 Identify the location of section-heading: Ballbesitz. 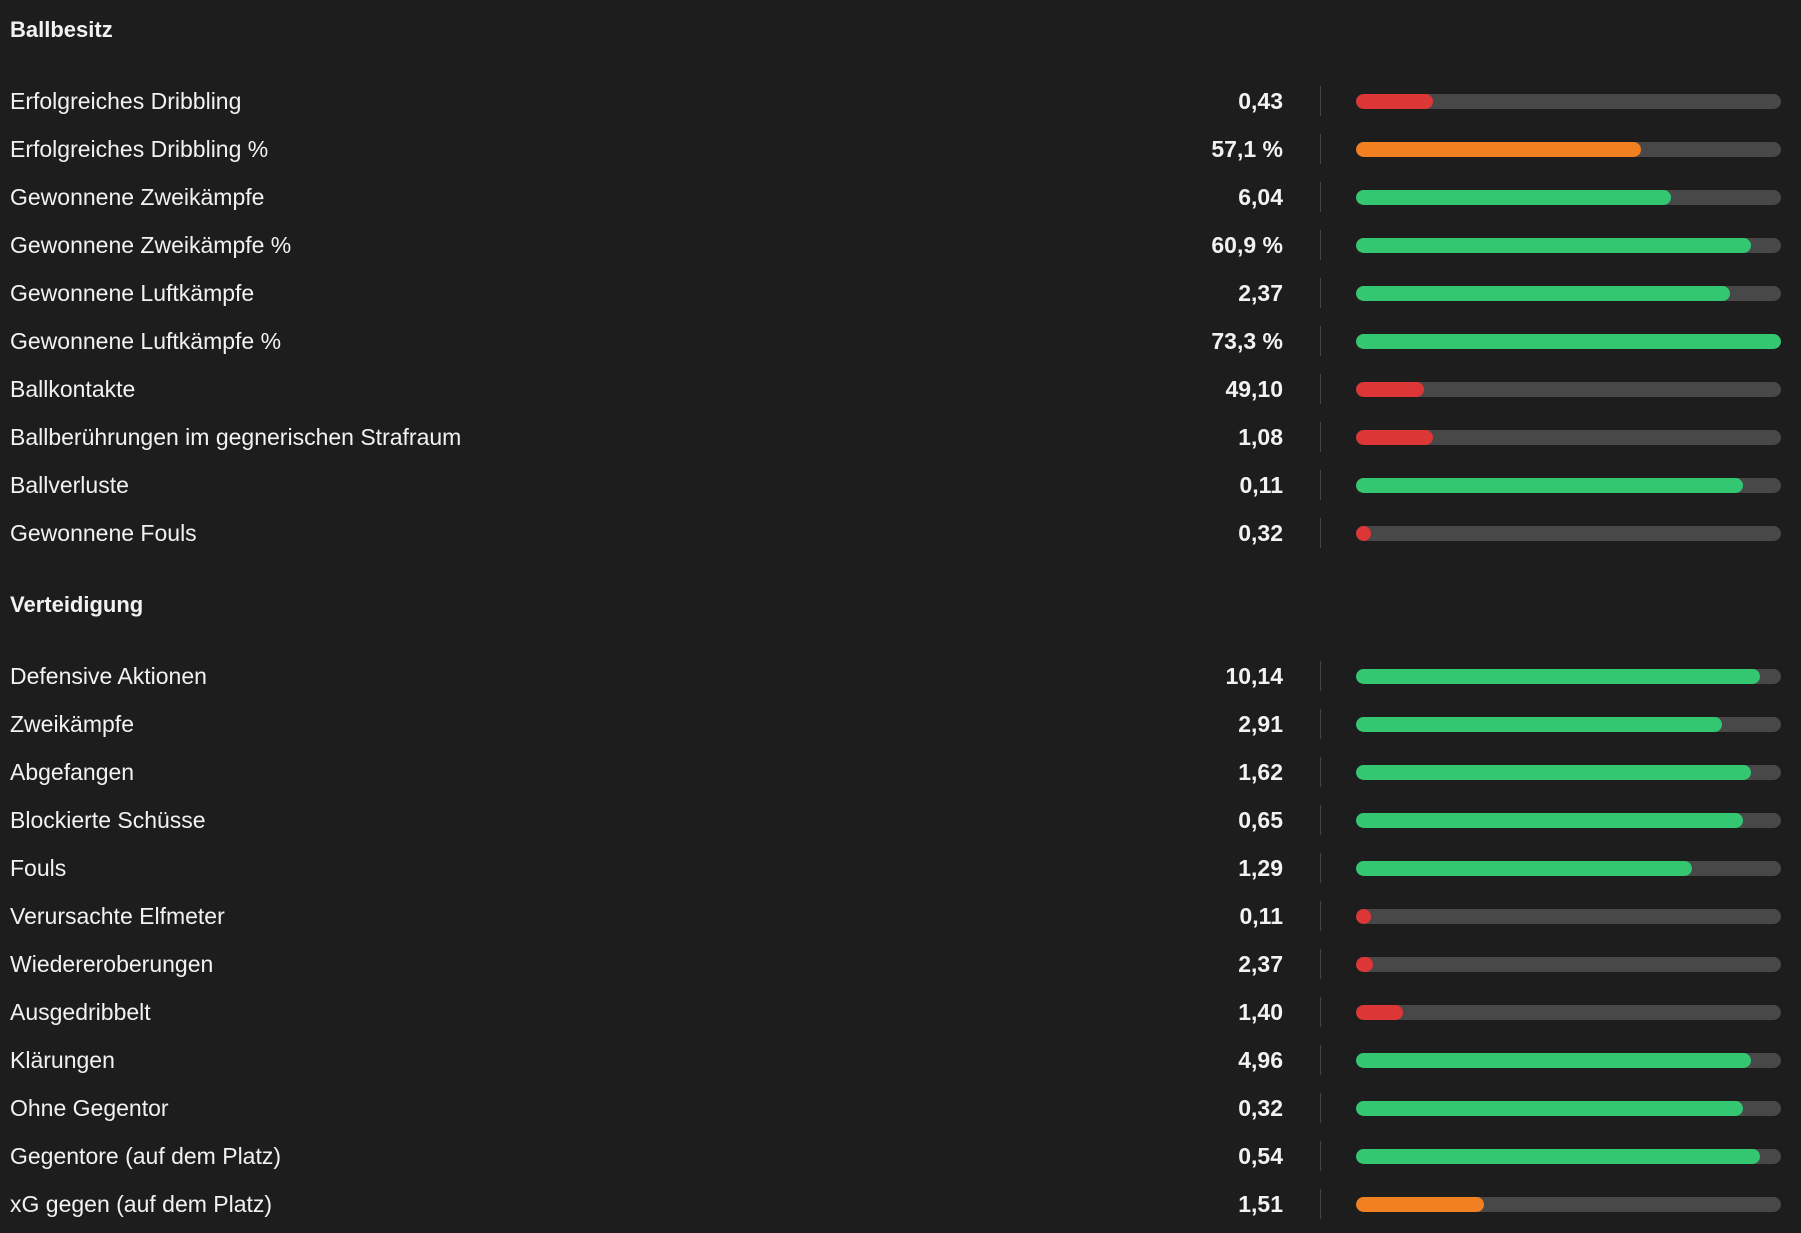
(61, 29).